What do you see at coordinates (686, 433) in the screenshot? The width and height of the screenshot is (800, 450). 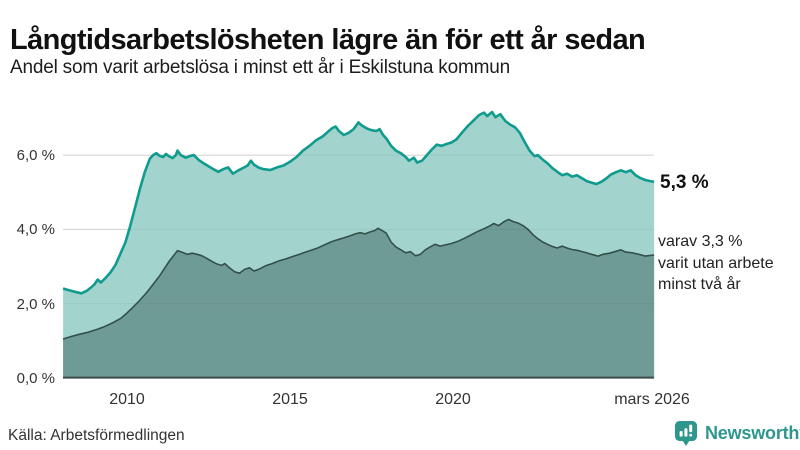 I see `newsworthy-icon` at bounding box center [686, 433].